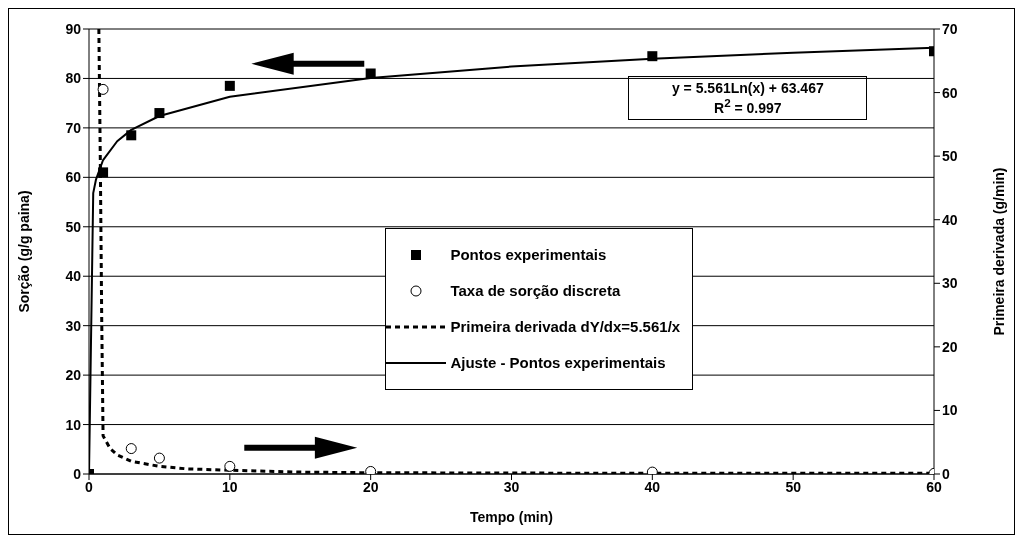  I want to click on annotation: R$^{2}$ = 0.997, so click(748, 106).